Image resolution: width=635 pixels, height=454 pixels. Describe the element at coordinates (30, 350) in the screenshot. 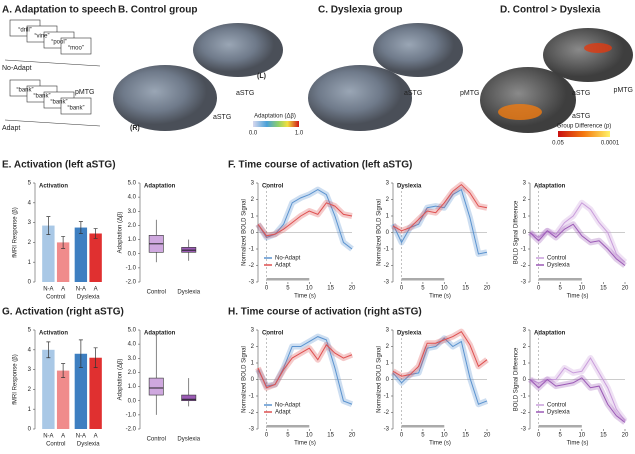

I see `y-tick-label: 4` at that location.